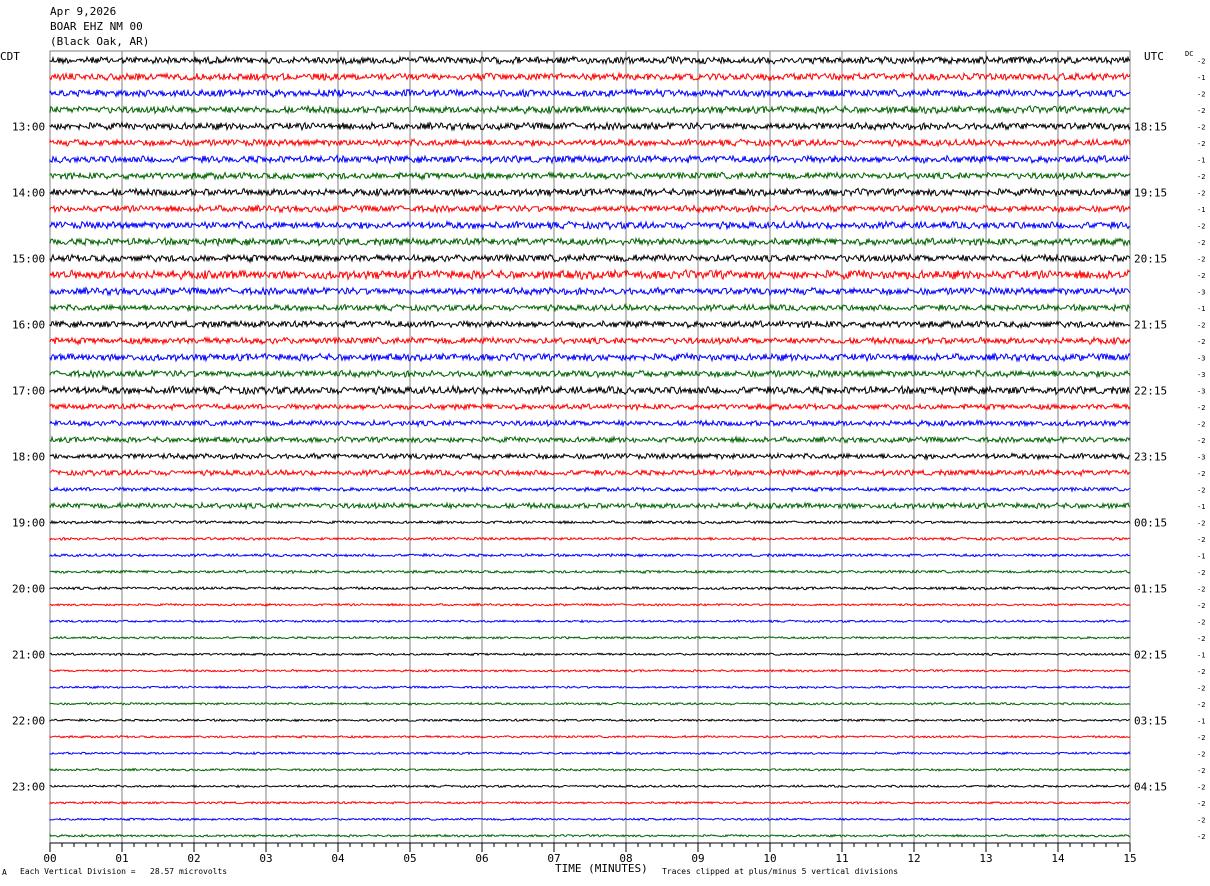 The width and height of the screenshot is (1210, 886). What do you see at coordinates (481, 858) in the screenshot?
I see `x-tick-label: 06` at bounding box center [481, 858].